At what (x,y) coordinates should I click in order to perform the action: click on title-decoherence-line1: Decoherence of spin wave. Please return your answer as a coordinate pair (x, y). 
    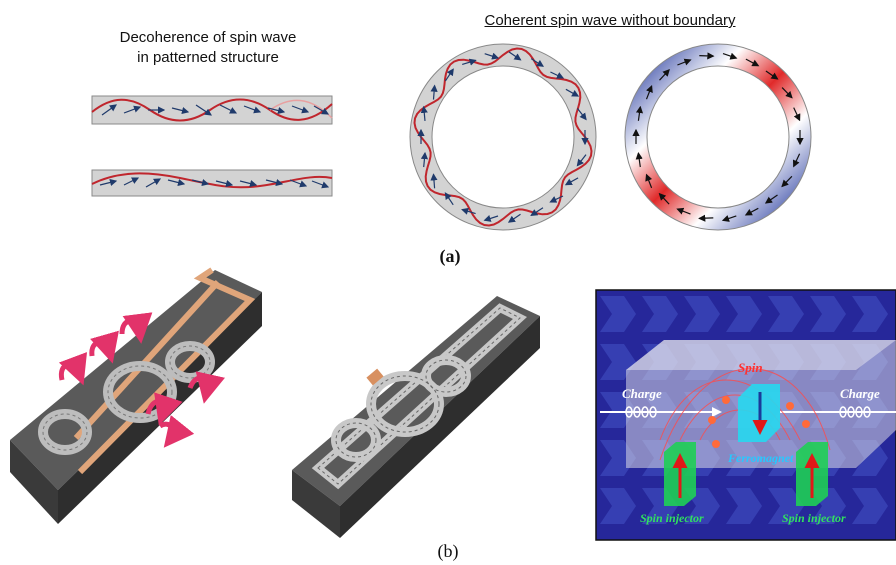
    Looking at the image, I should click on (208, 37).